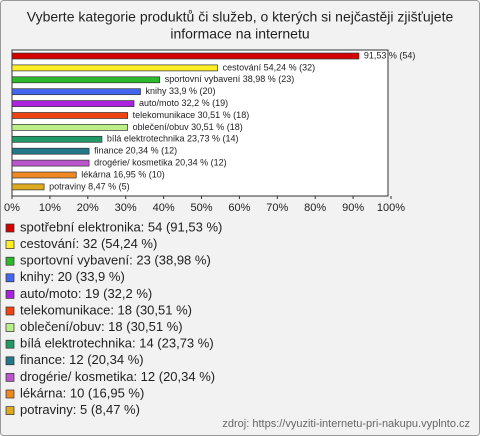 This screenshot has width=480, height=436. What do you see at coordinates (183, 103) in the screenshot?
I see `value-label: auto/moto 32,2 % (19)` at bounding box center [183, 103].